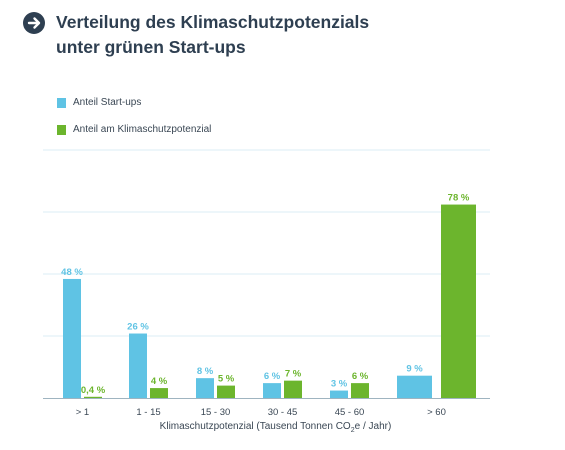 The height and width of the screenshot is (450, 565). What do you see at coordinates (61, 130) in the screenshot?
I see `legend-swatch-potential` at bounding box center [61, 130].